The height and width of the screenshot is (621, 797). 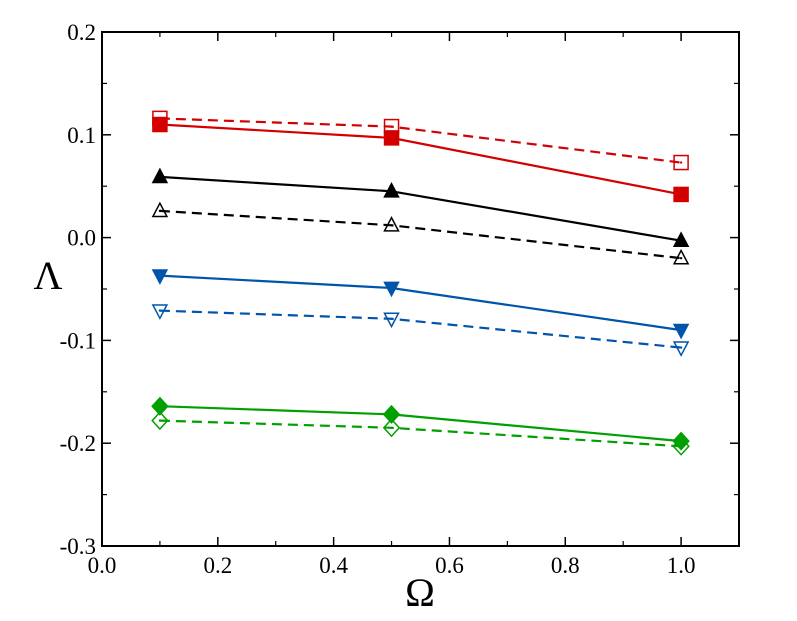 I want to click on series-red-dashed-open-square, so click(x=420, y=140).